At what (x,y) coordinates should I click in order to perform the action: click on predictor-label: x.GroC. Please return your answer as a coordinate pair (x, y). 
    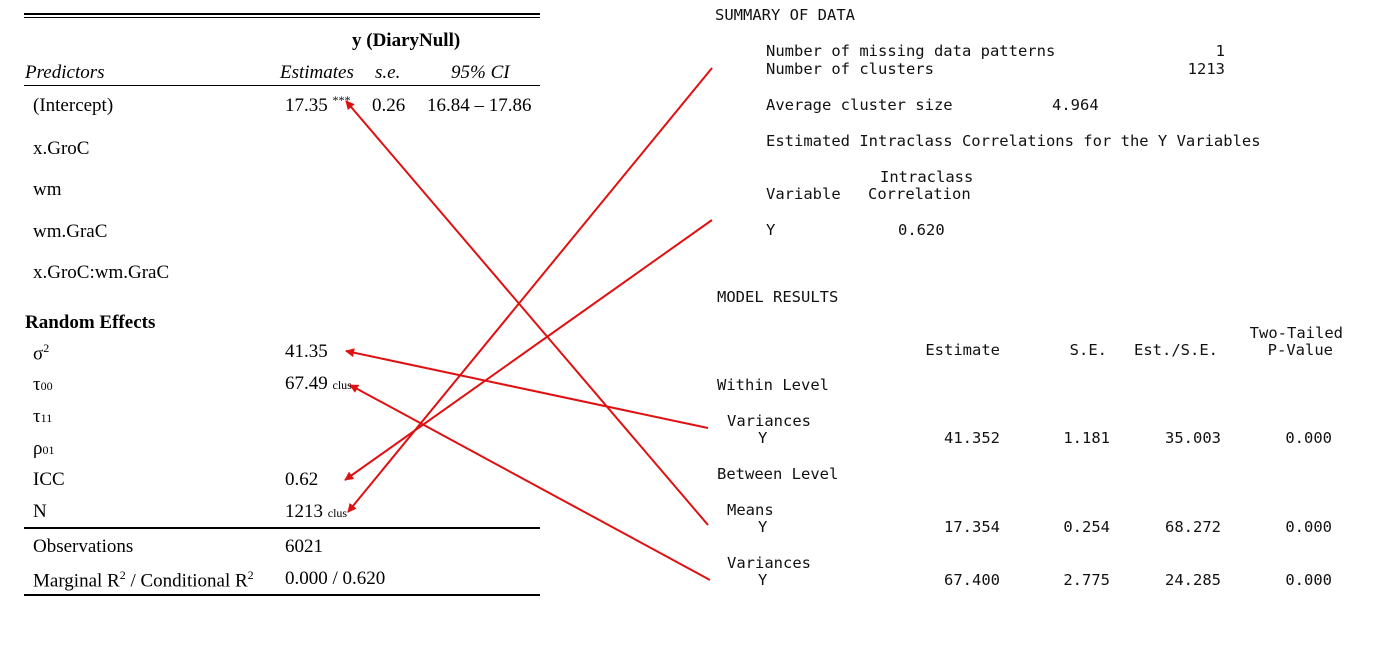
    Looking at the image, I should click on (61, 148).